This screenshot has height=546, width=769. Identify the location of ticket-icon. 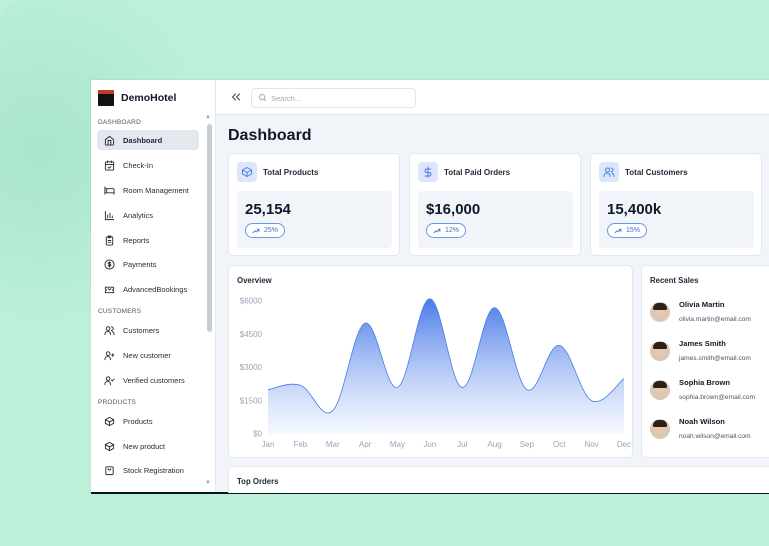
(109, 289).